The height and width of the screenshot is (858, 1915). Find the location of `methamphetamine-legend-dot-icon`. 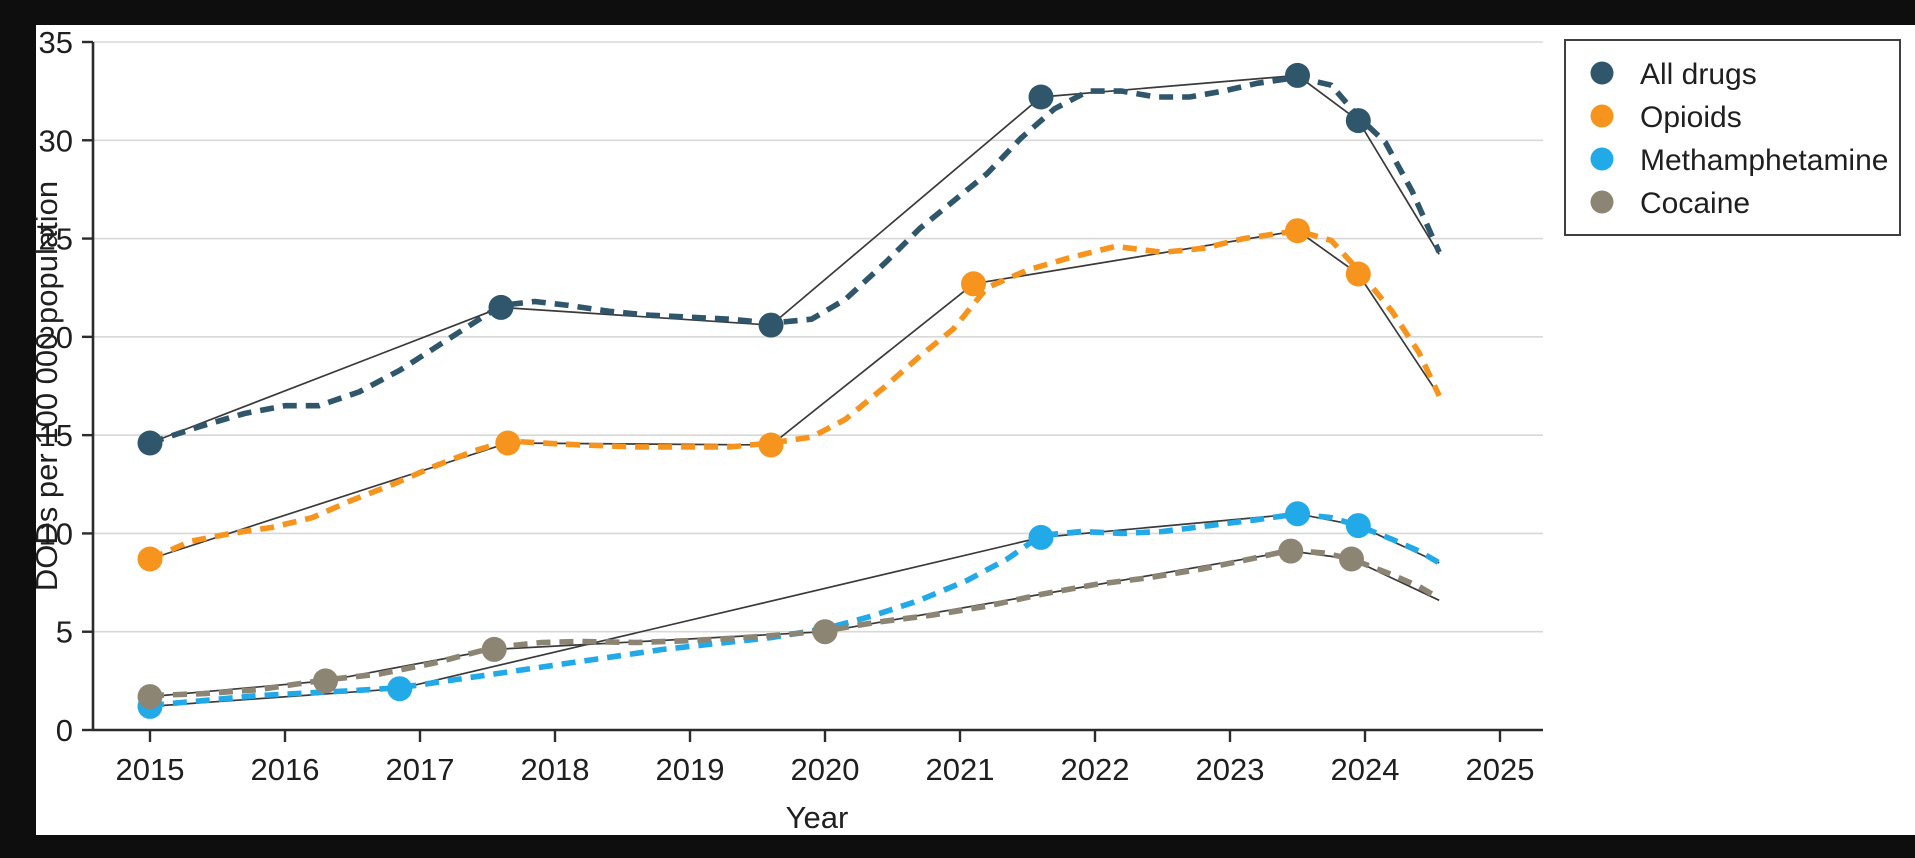

methamphetamine-legend-dot-icon is located at coordinates (1602, 159).